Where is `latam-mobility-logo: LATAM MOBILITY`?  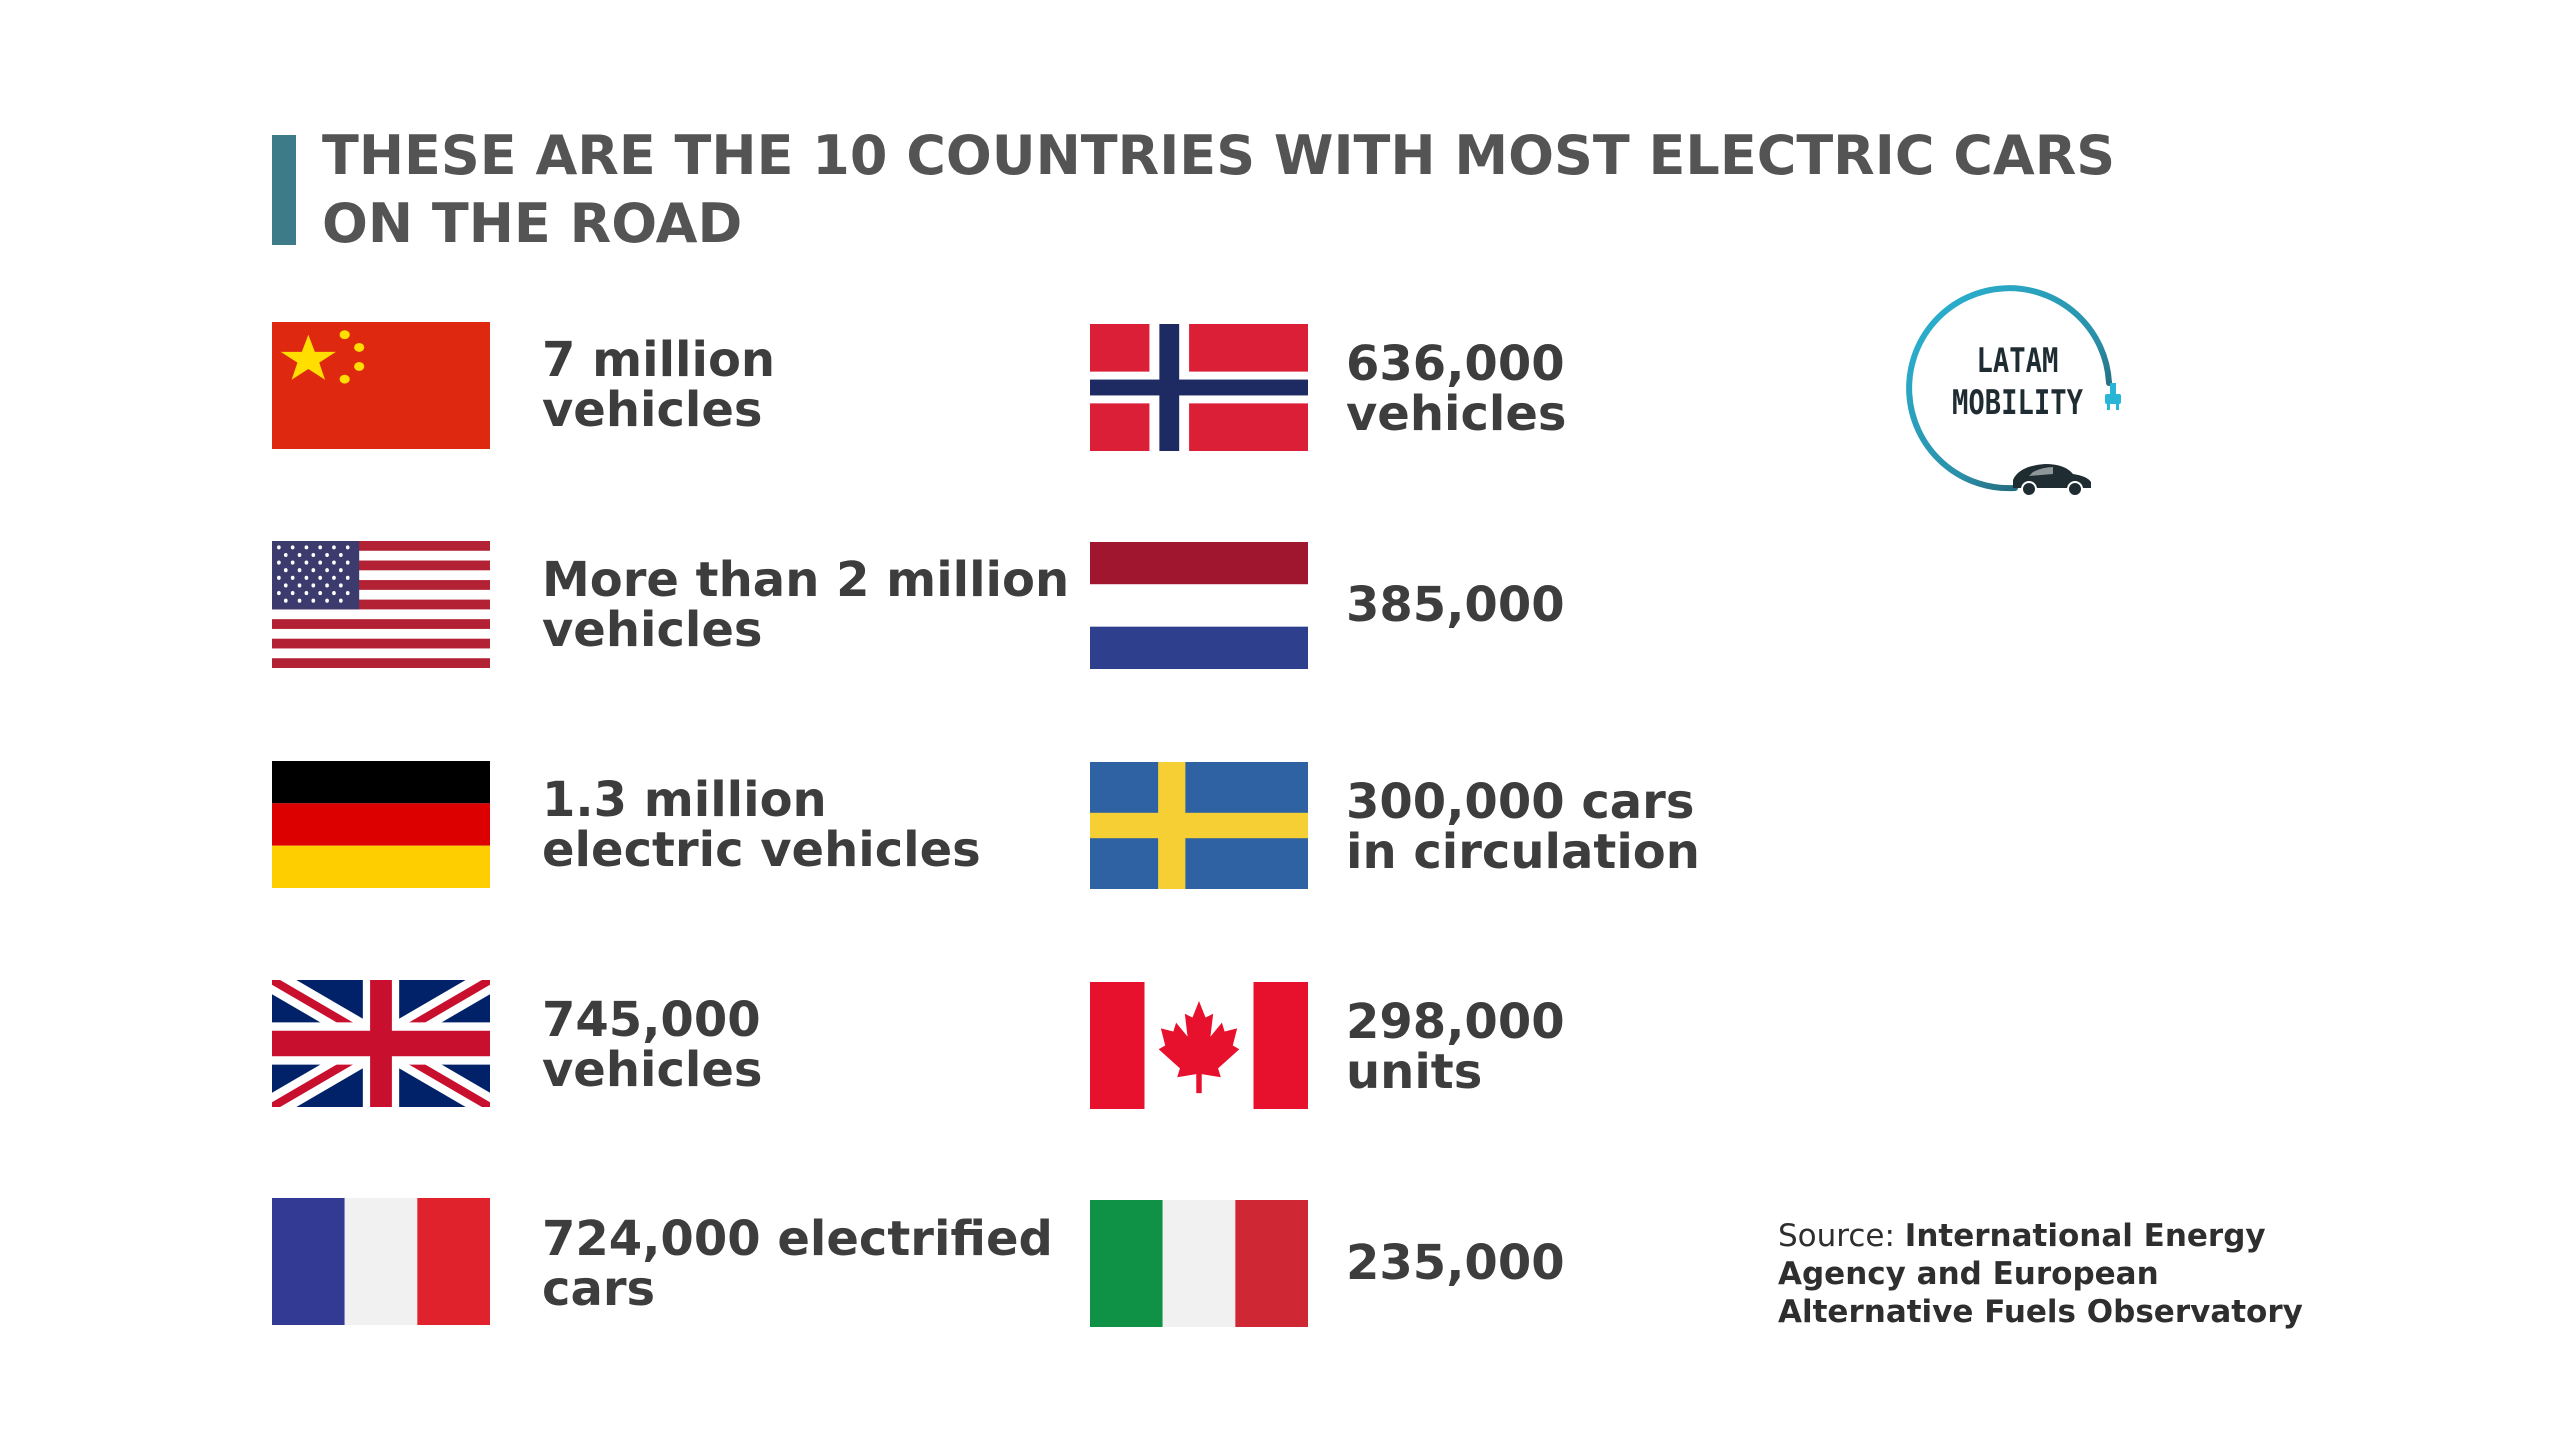
latam-mobility-logo: LATAM MOBILITY is located at coordinates (2017, 393).